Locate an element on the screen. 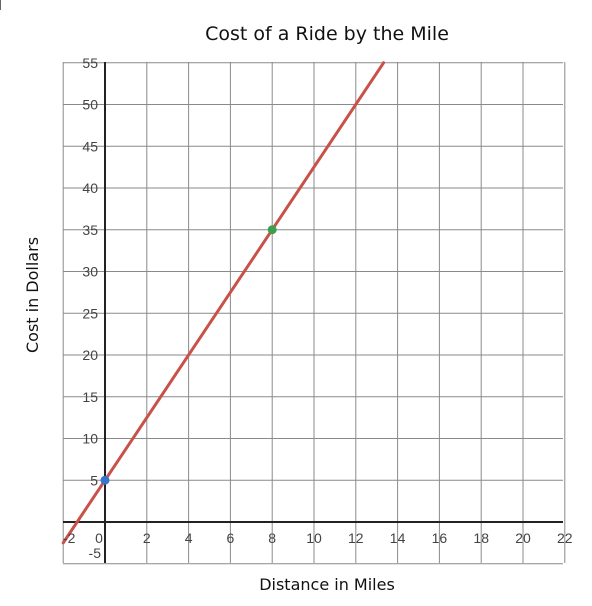 This screenshot has width=592, height=606. x-tick-label: 2 is located at coordinates (147, 538).